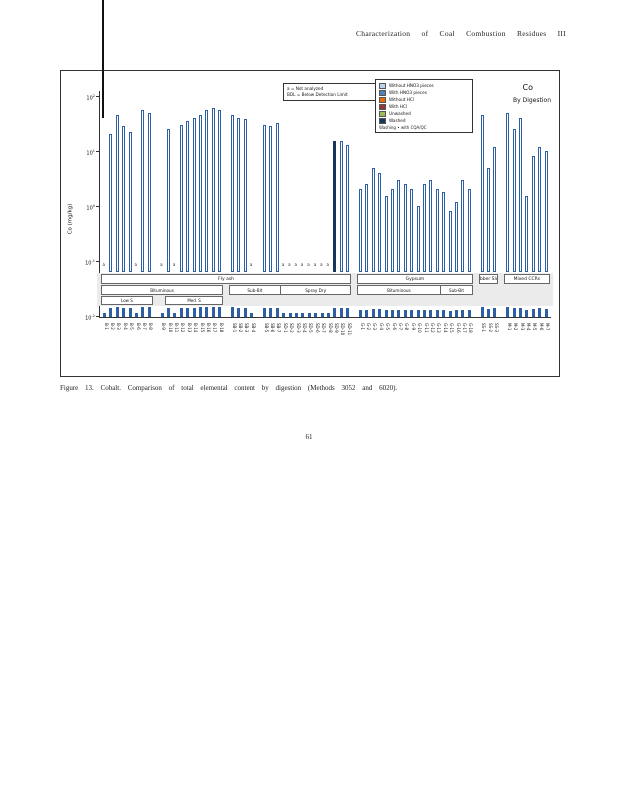 The height and width of the screenshot is (800, 618). What do you see at coordinates (535, 327) in the screenshot?
I see `x-tick-label: M-5` at bounding box center [535, 327].